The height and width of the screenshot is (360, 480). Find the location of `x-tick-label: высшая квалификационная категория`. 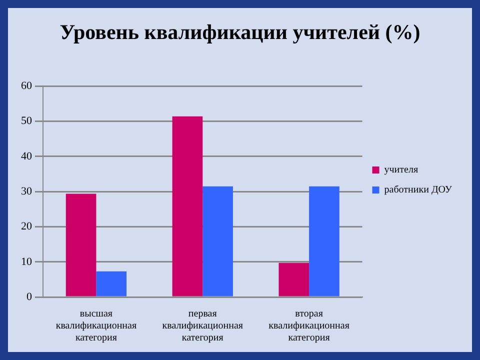

x-tick-label: высшая квалификационная категория is located at coordinates (96, 326).